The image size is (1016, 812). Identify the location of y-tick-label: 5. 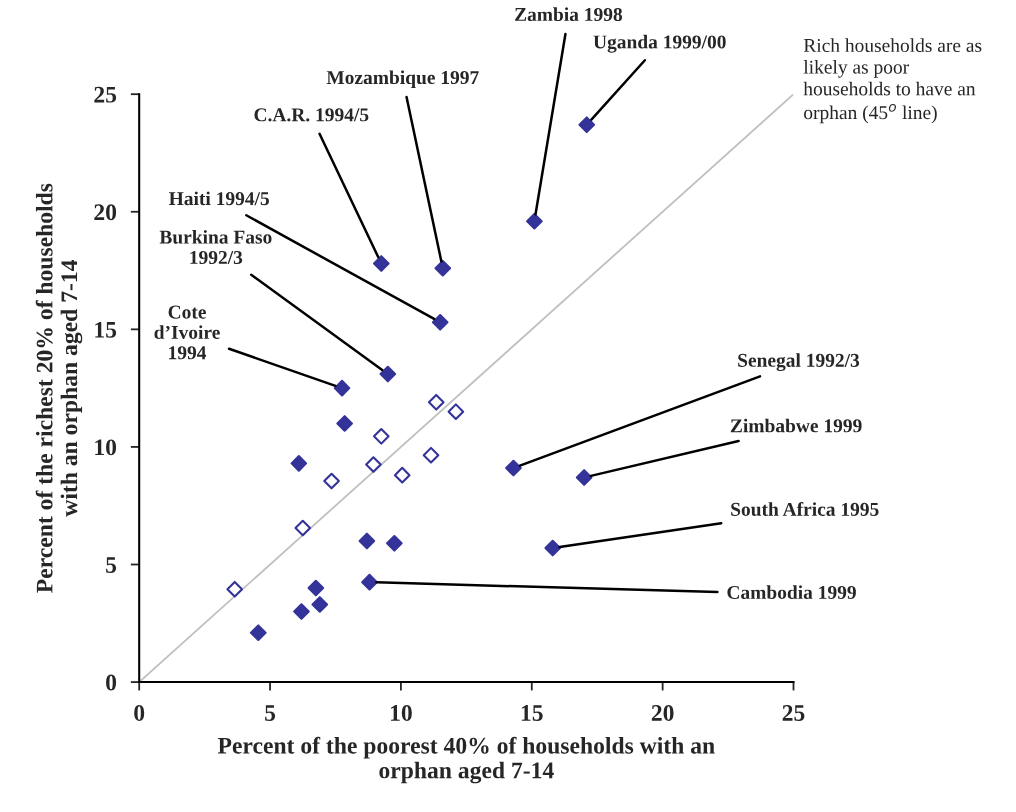
(111, 565).